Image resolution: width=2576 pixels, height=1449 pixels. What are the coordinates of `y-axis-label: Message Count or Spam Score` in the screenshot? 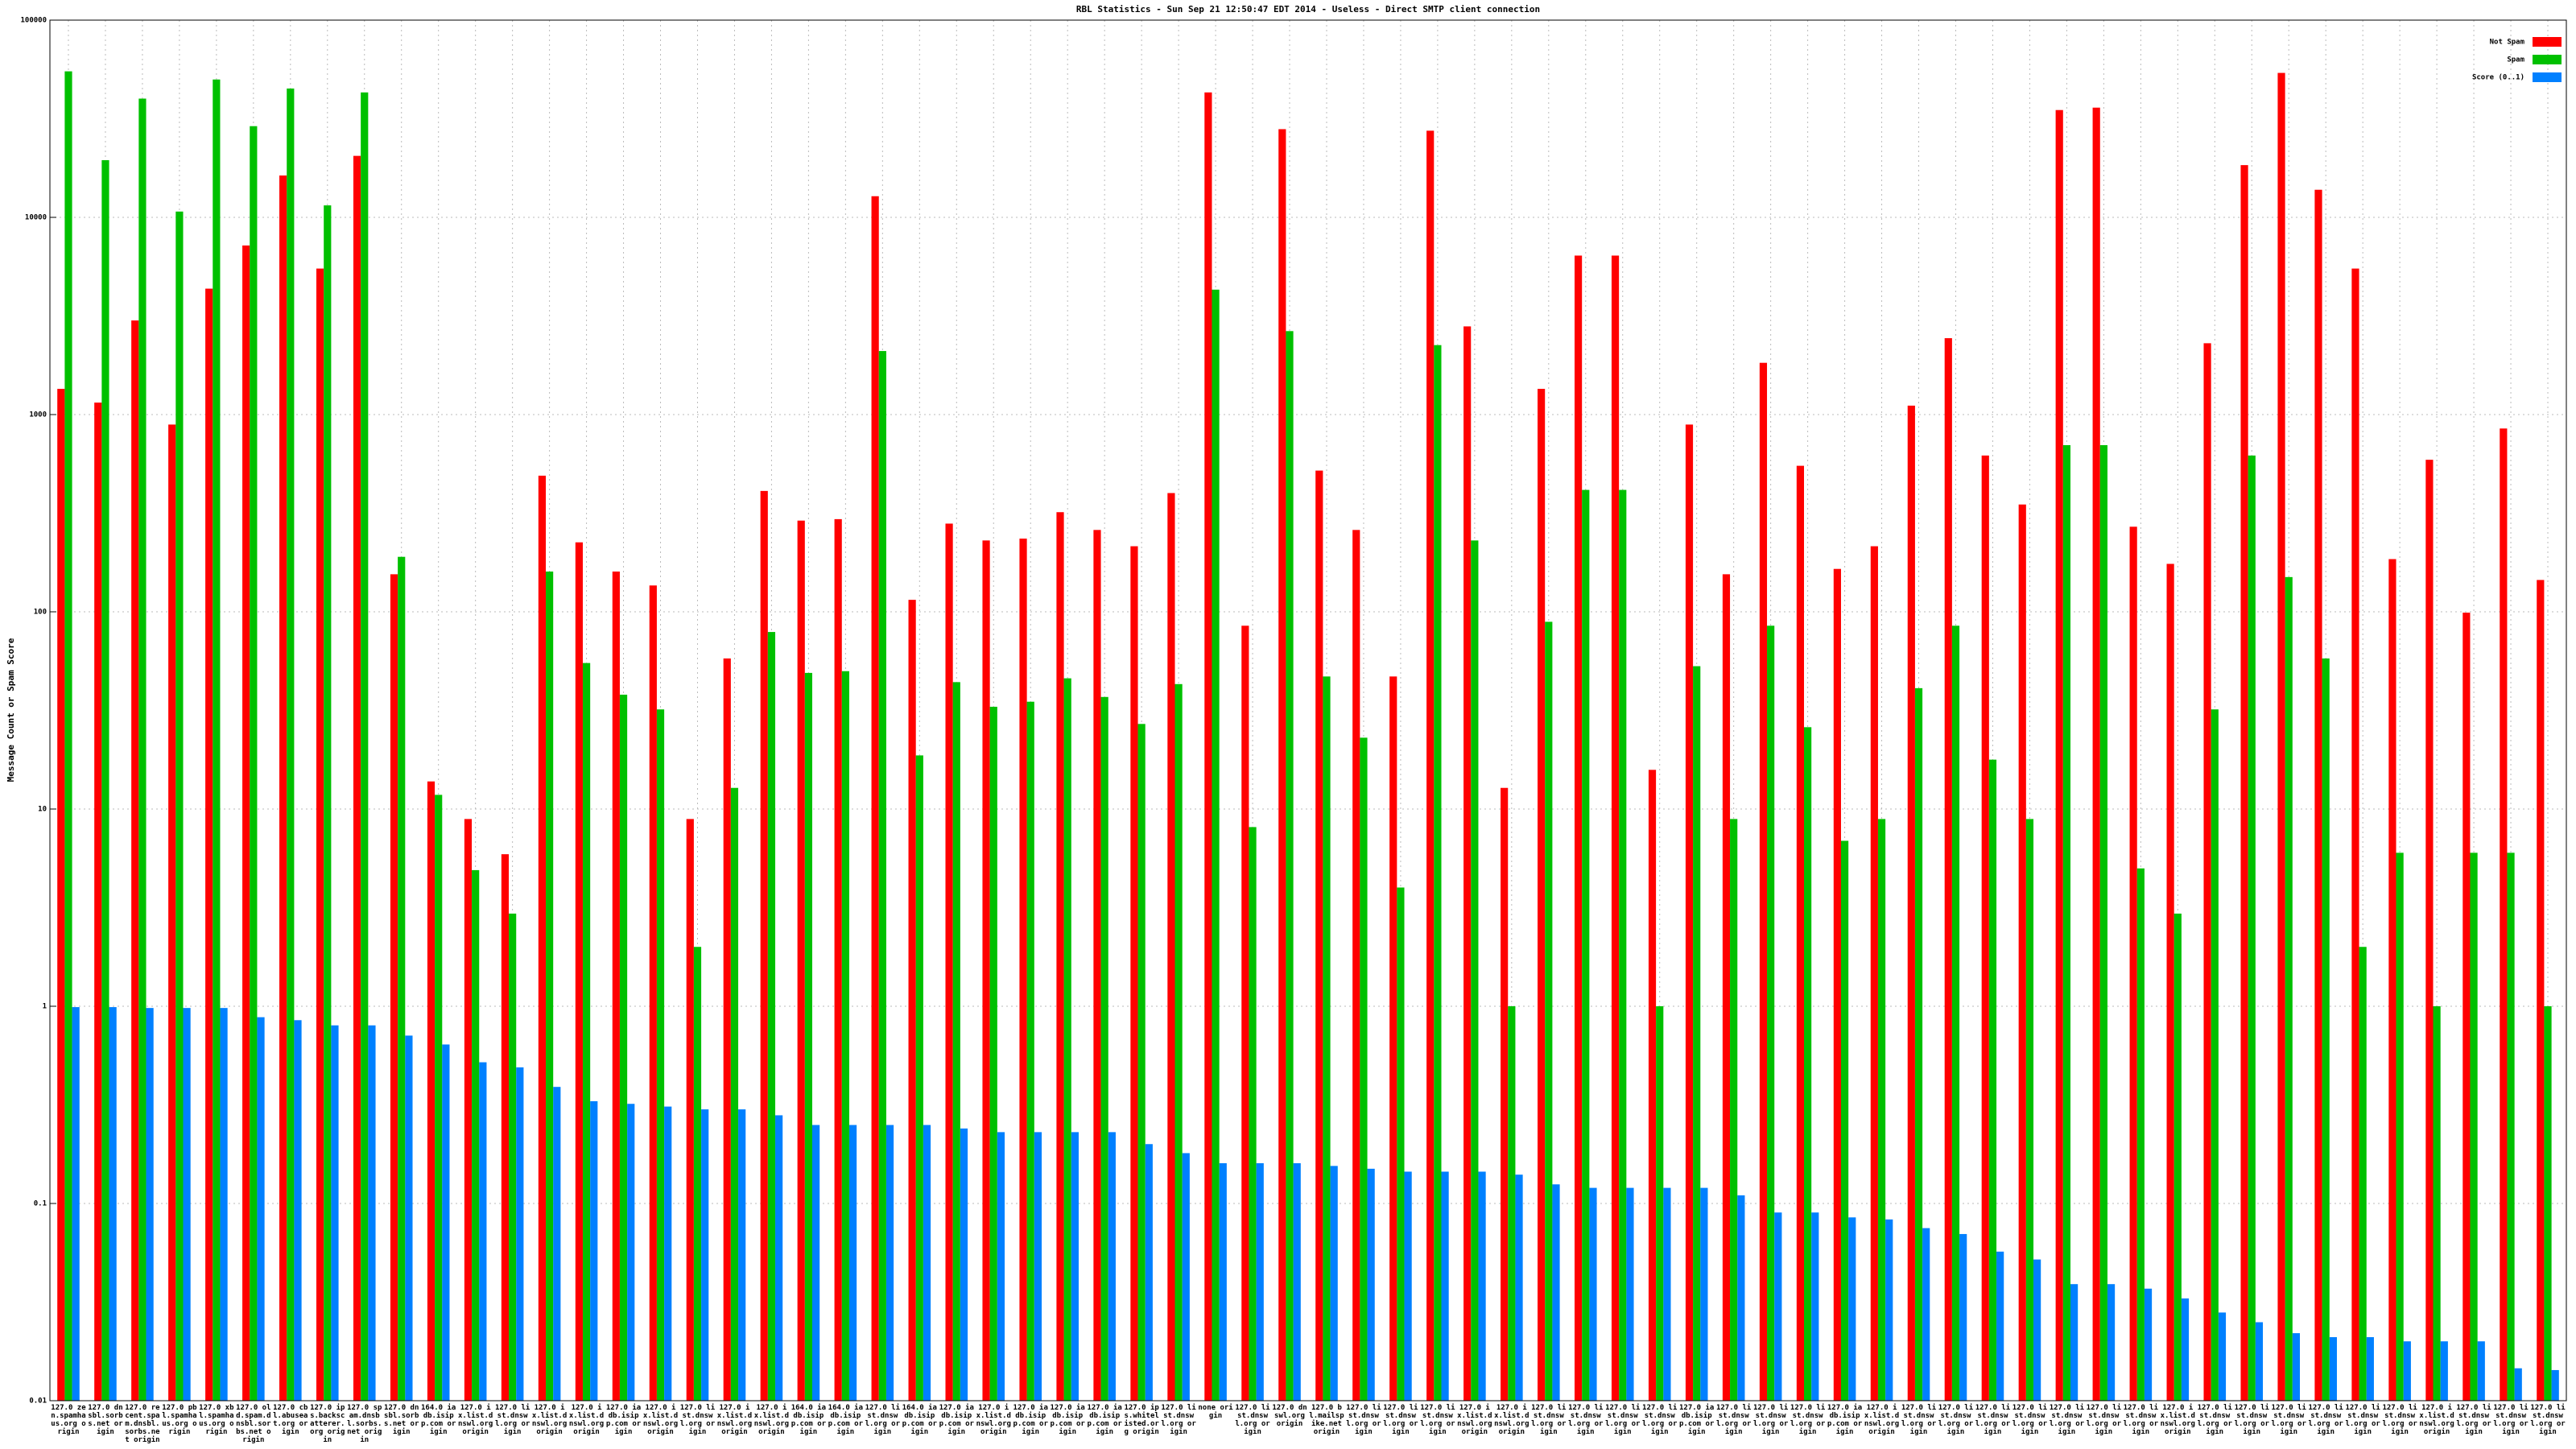 It's located at (11, 710).